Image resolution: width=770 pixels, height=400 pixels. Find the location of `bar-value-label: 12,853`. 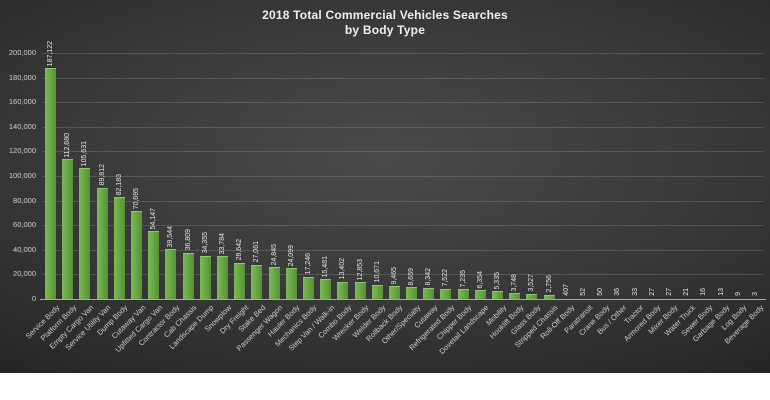

bar-value-label: 12,853 is located at coordinates (360, 269).